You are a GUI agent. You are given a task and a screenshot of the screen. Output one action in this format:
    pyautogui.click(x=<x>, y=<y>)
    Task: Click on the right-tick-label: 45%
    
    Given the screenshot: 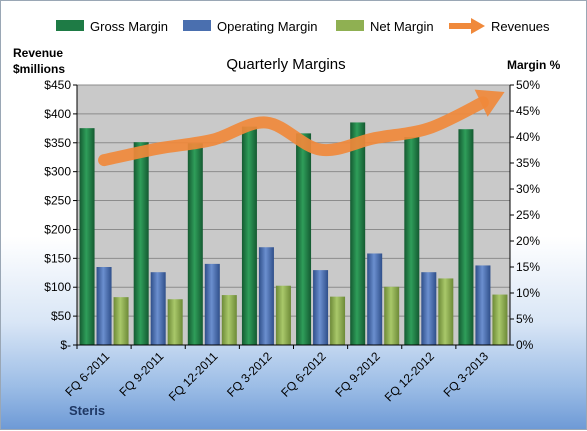 What is the action you would take?
    pyautogui.click(x=528, y=111)
    